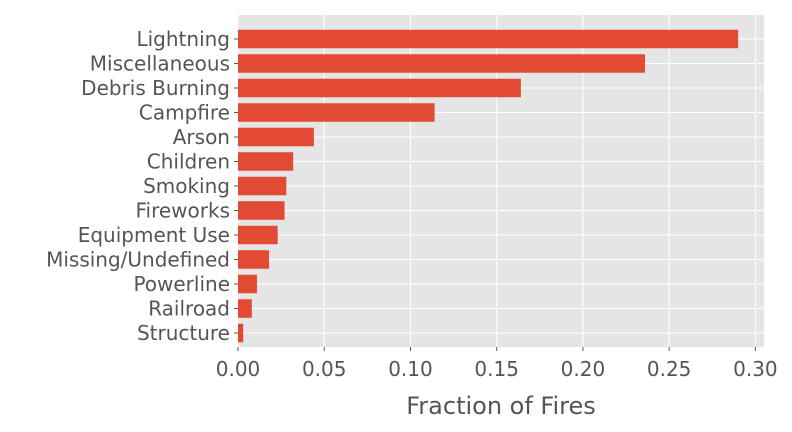 The image size is (792, 432). I want to click on y-tick-label: Miscellaneous, so click(160, 64).